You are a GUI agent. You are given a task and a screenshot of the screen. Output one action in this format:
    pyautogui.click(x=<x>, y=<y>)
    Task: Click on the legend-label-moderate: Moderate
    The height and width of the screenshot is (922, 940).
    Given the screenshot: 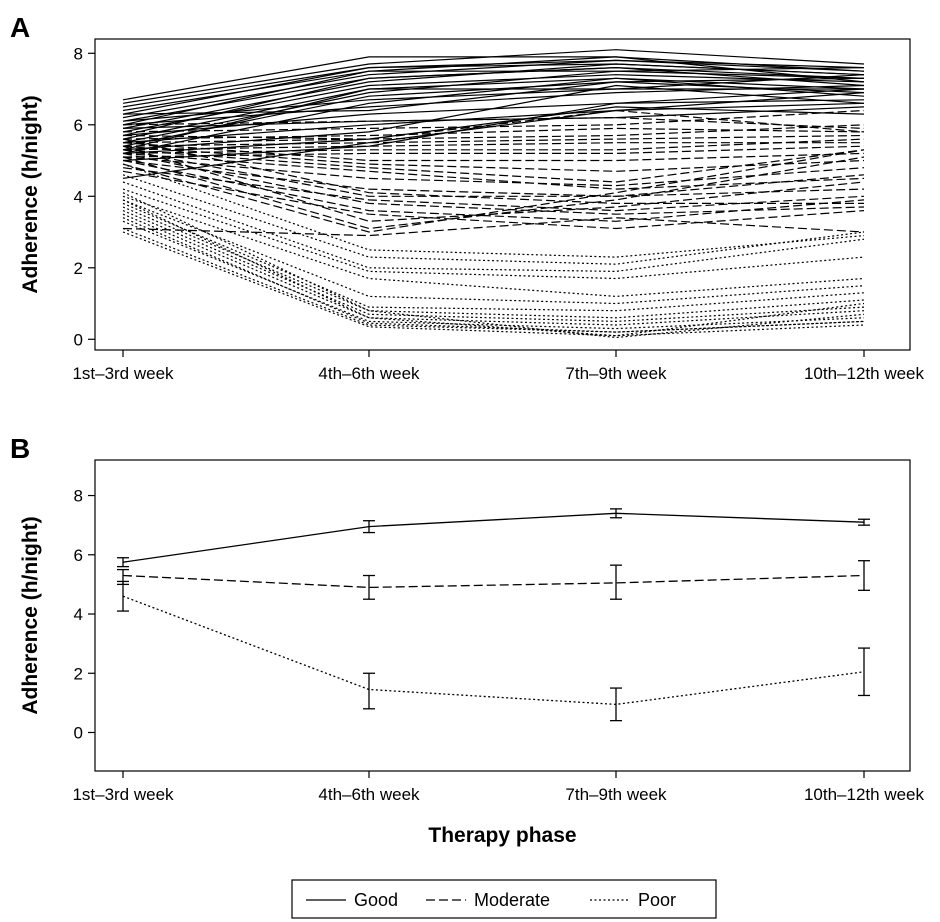 What is the action you would take?
    pyautogui.click(x=512, y=900)
    